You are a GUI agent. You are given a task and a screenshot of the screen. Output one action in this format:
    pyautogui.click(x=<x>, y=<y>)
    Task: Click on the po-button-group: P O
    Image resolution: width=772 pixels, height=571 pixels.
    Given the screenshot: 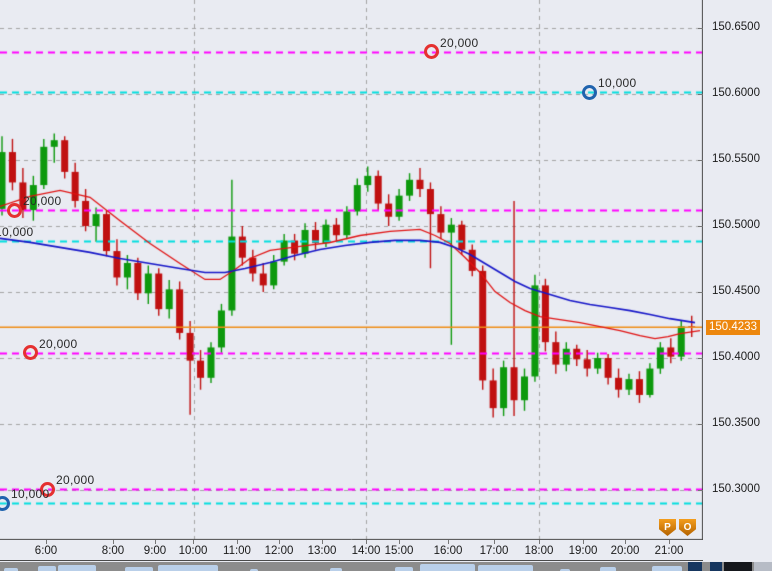 What is the action you would take?
    pyautogui.click(x=677, y=527)
    